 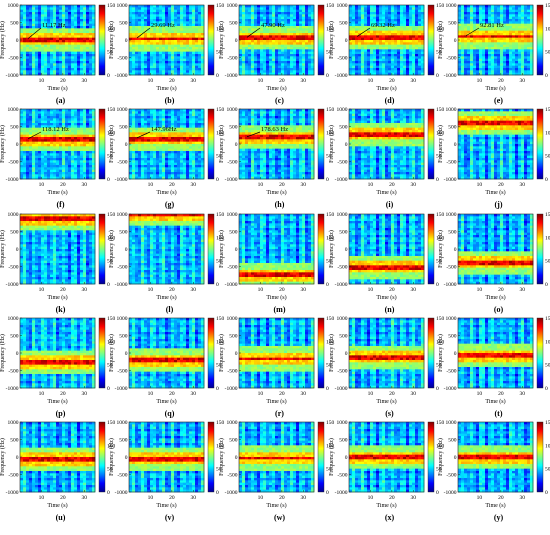 What do you see at coordinates (54, 25) in the screenshot?
I see `frequency-annotation: 11.17 Hz` at bounding box center [54, 25].